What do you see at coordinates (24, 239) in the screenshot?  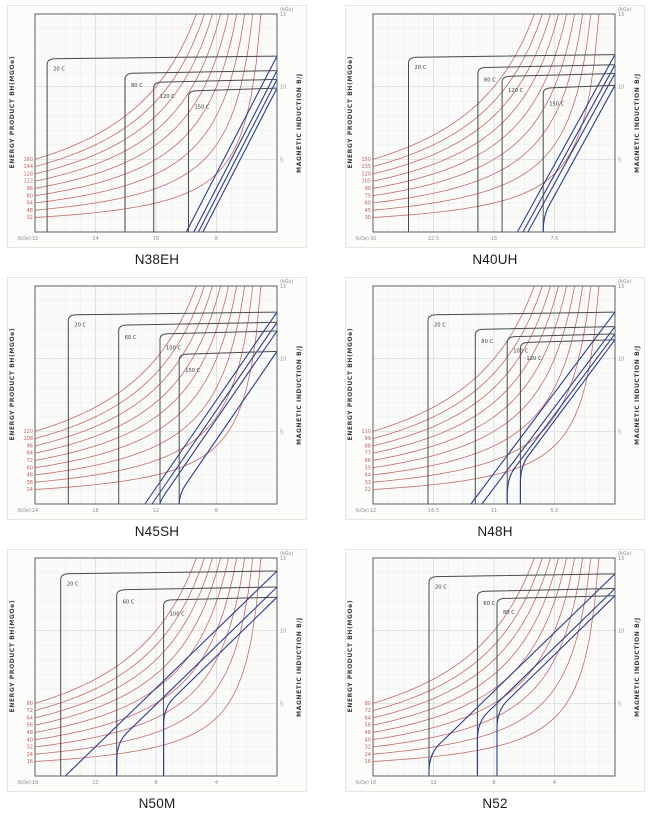 I see `svg-text: (kOe)` at bounding box center [24, 239].